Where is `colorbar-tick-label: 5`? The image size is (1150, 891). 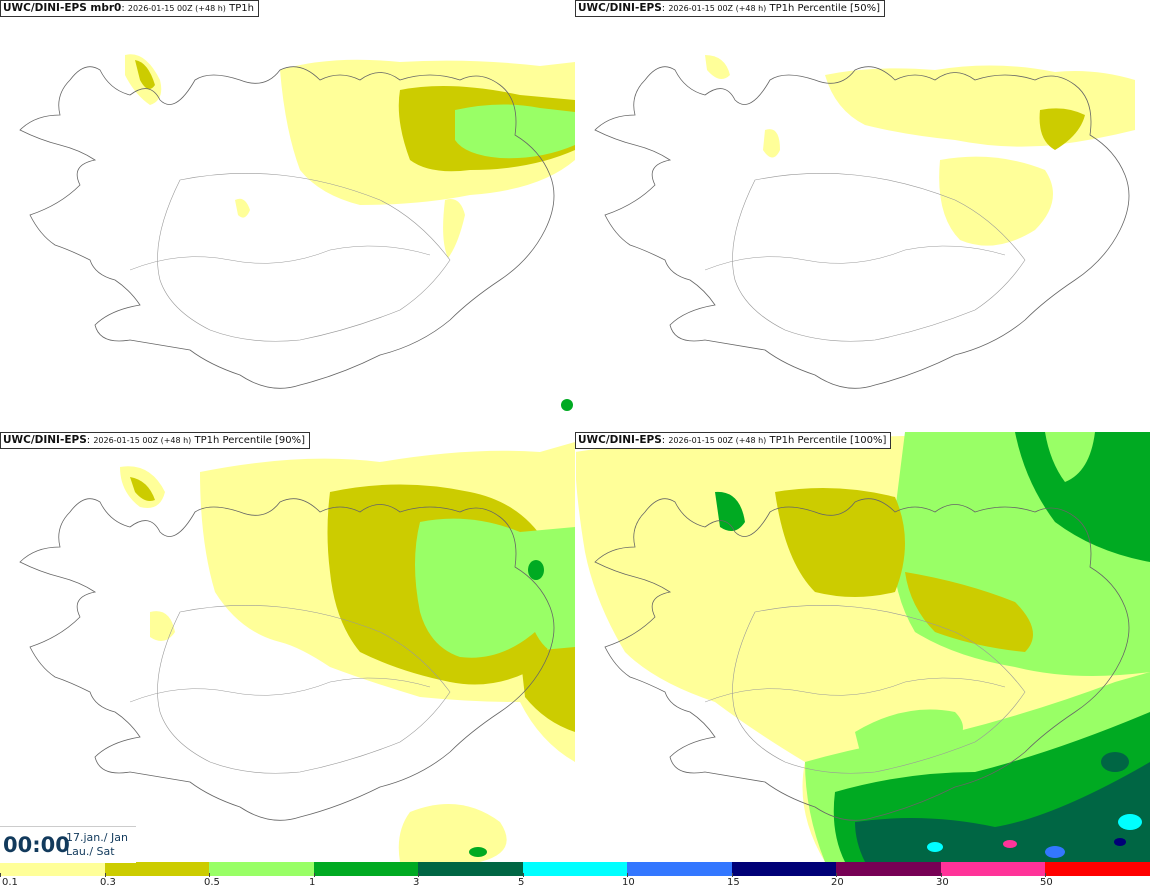
colorbar-tick-label: 5 is located at coordinates (521, 882).